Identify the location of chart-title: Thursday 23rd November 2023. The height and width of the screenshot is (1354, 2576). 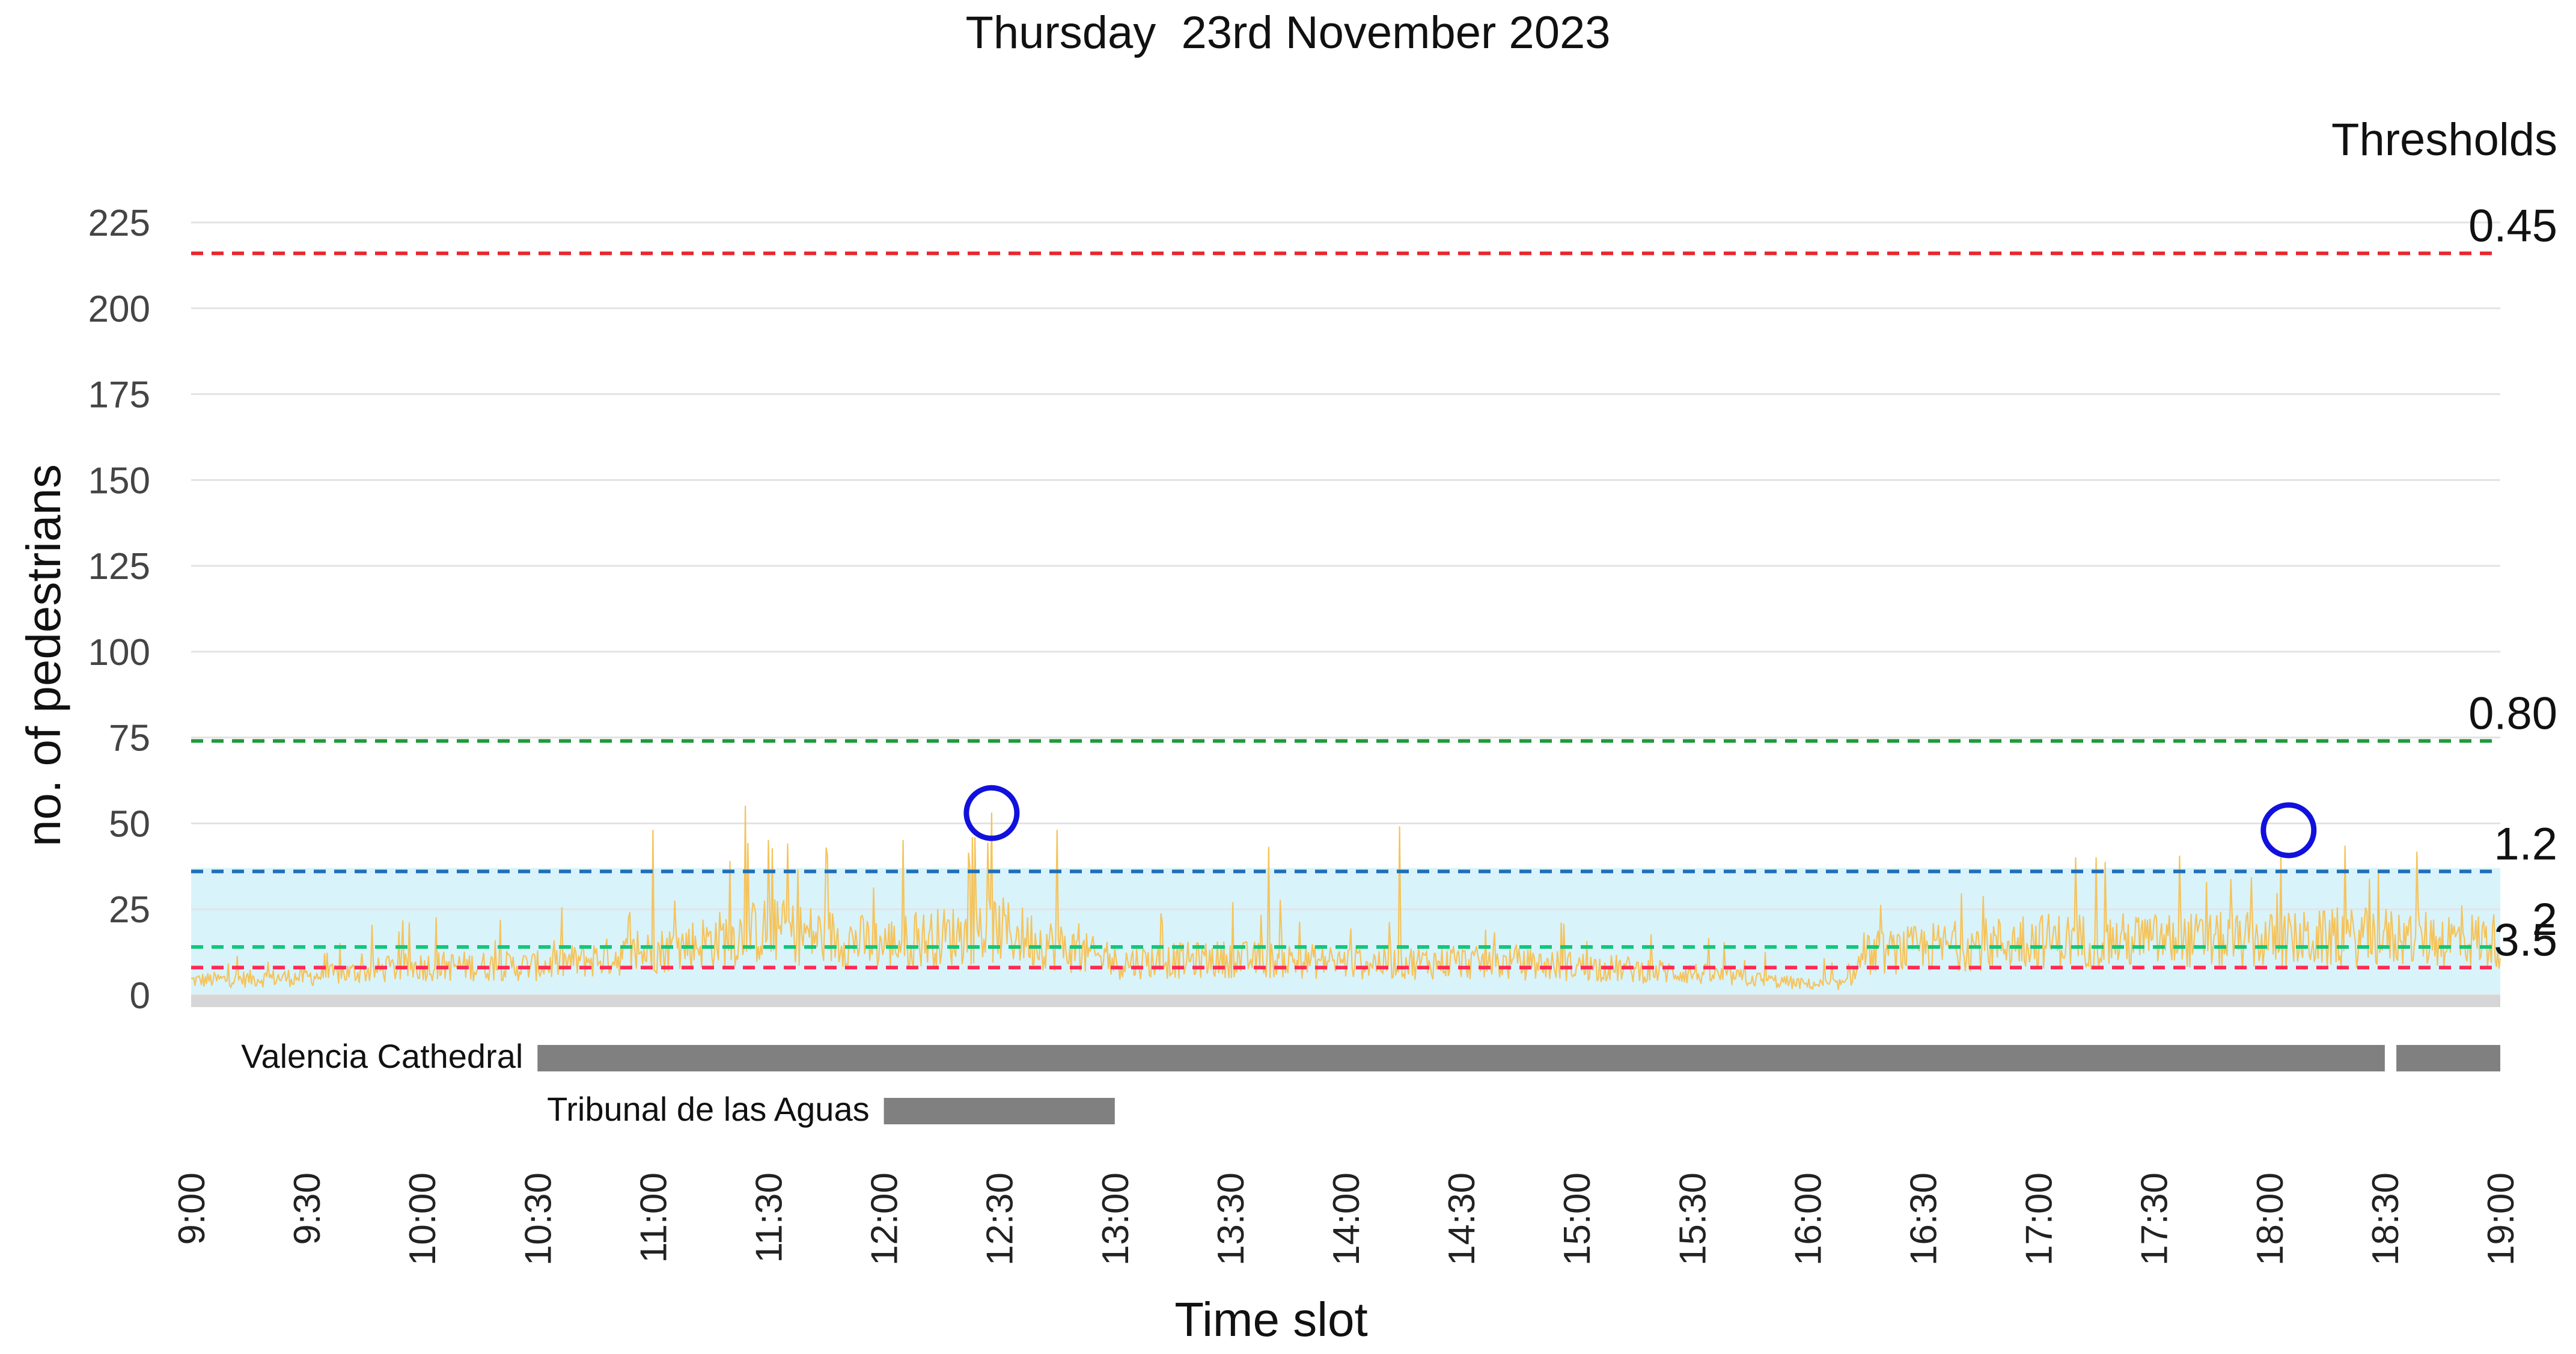
(1287, 32).